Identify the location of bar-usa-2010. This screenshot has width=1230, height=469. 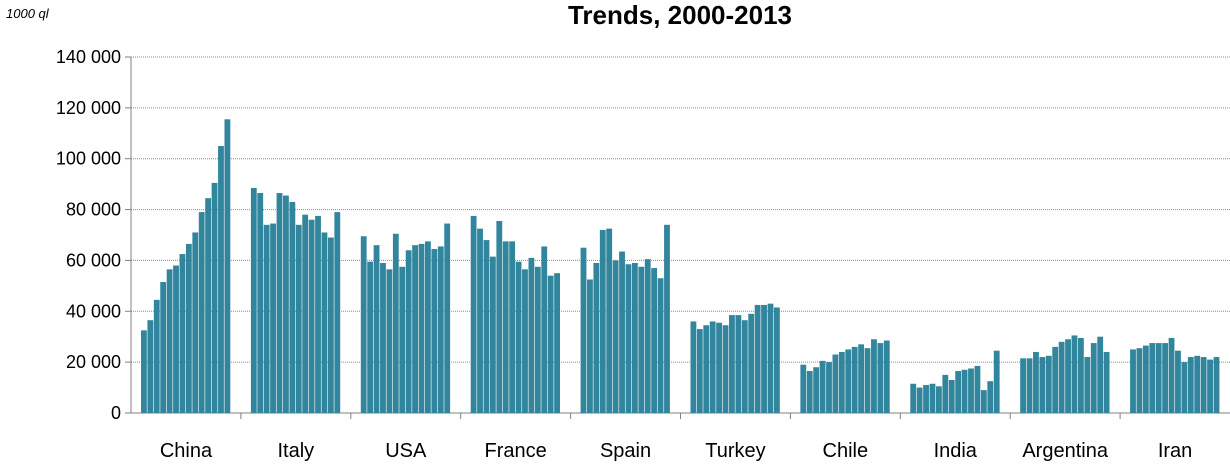
(428, 327).